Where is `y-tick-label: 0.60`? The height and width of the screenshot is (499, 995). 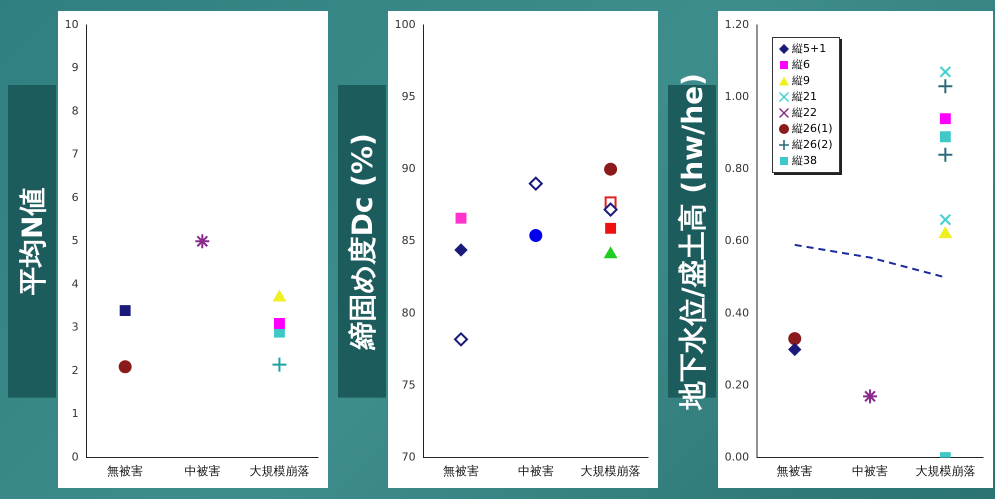 y-tick-label: 0.60 is located at coordinates (737, 241).